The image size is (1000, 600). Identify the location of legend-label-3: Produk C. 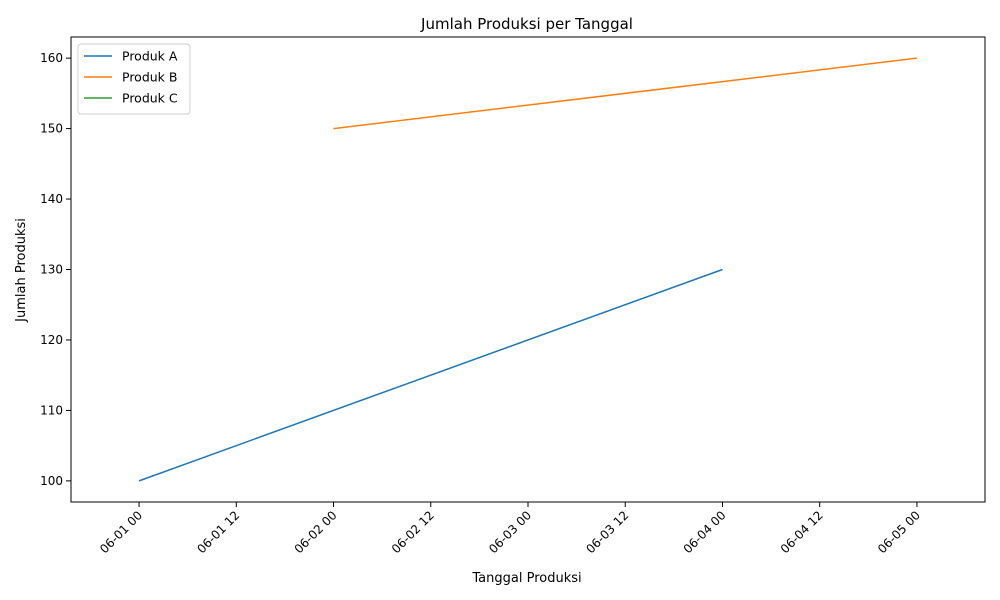
(150, 98).